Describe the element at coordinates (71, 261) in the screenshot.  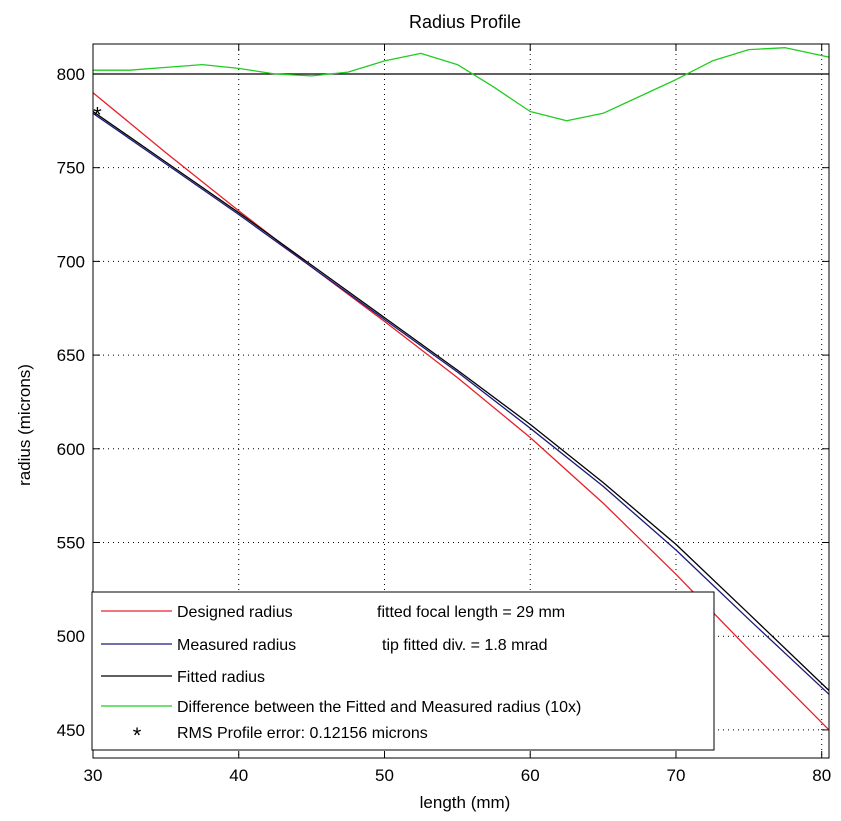
I see `y-tick-label: 700` at that location.